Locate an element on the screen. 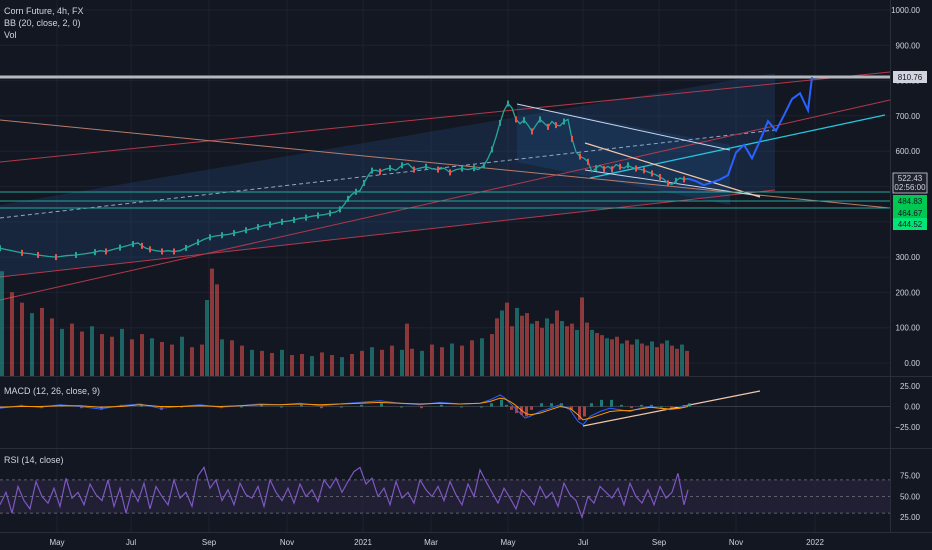 This screenshot has height=550, width=932. x-tick-label-2: Sep is located at coordinates (209, 542).